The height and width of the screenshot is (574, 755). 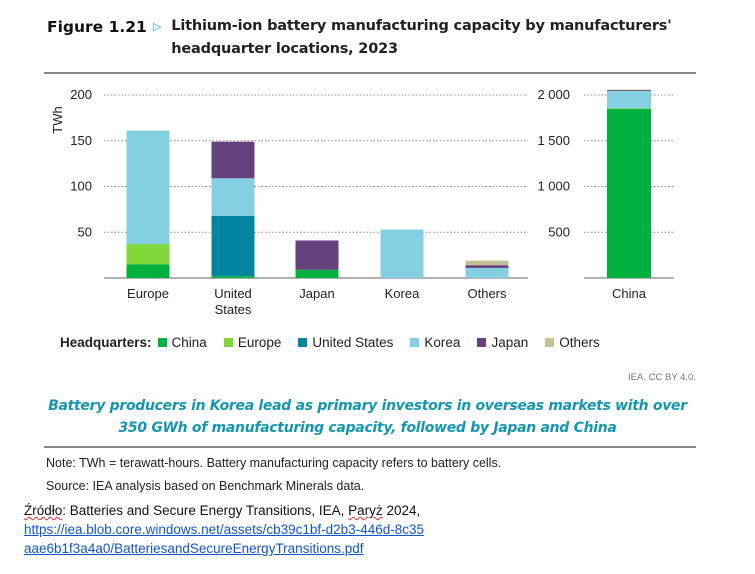 I want to click on credit-text: IEA. CC BY 4.0., so click(x=662, y=377).